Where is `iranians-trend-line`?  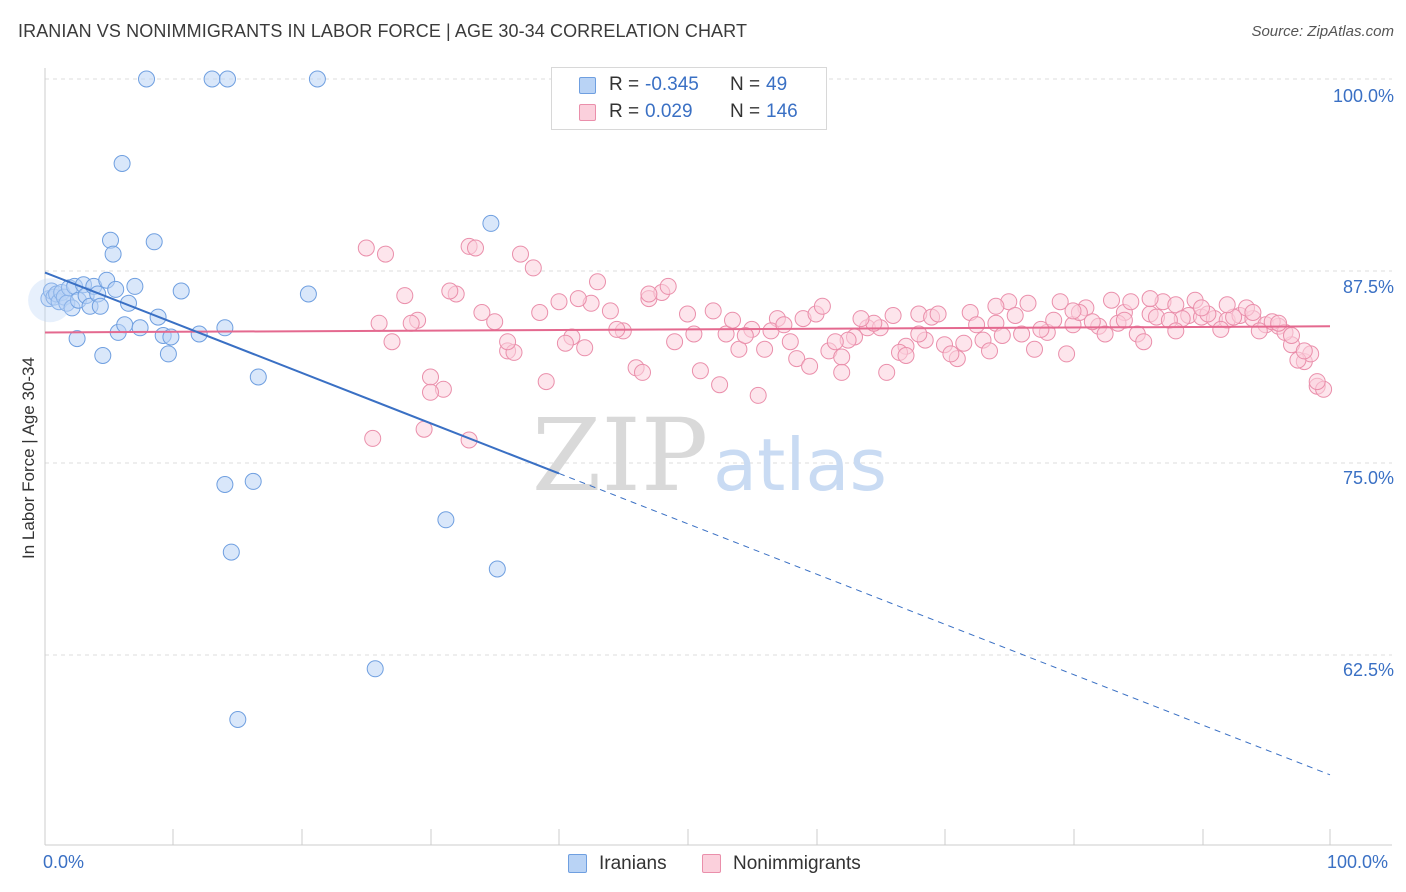
iranians-trend-line is located at coordinates (302, 373).